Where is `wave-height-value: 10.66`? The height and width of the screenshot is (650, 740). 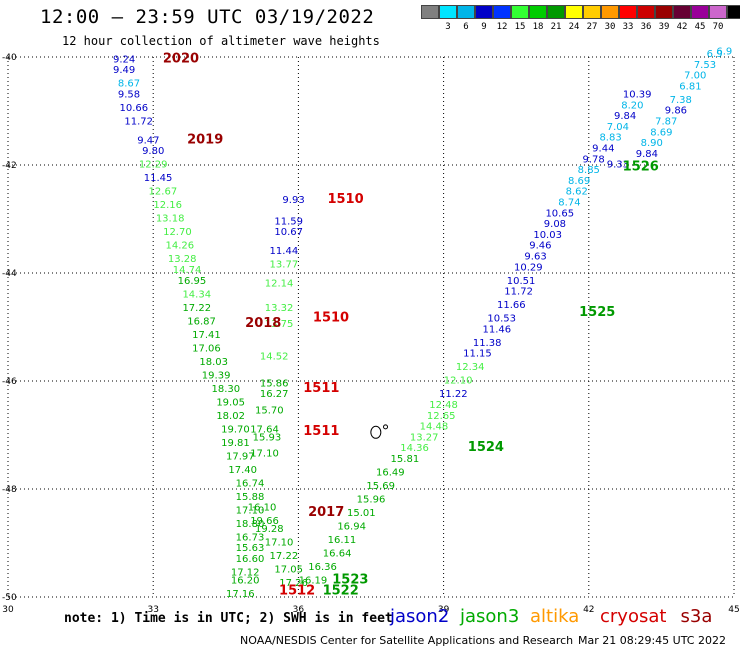
wave-height-value: 10.66 is located at coordinates (134, 108).